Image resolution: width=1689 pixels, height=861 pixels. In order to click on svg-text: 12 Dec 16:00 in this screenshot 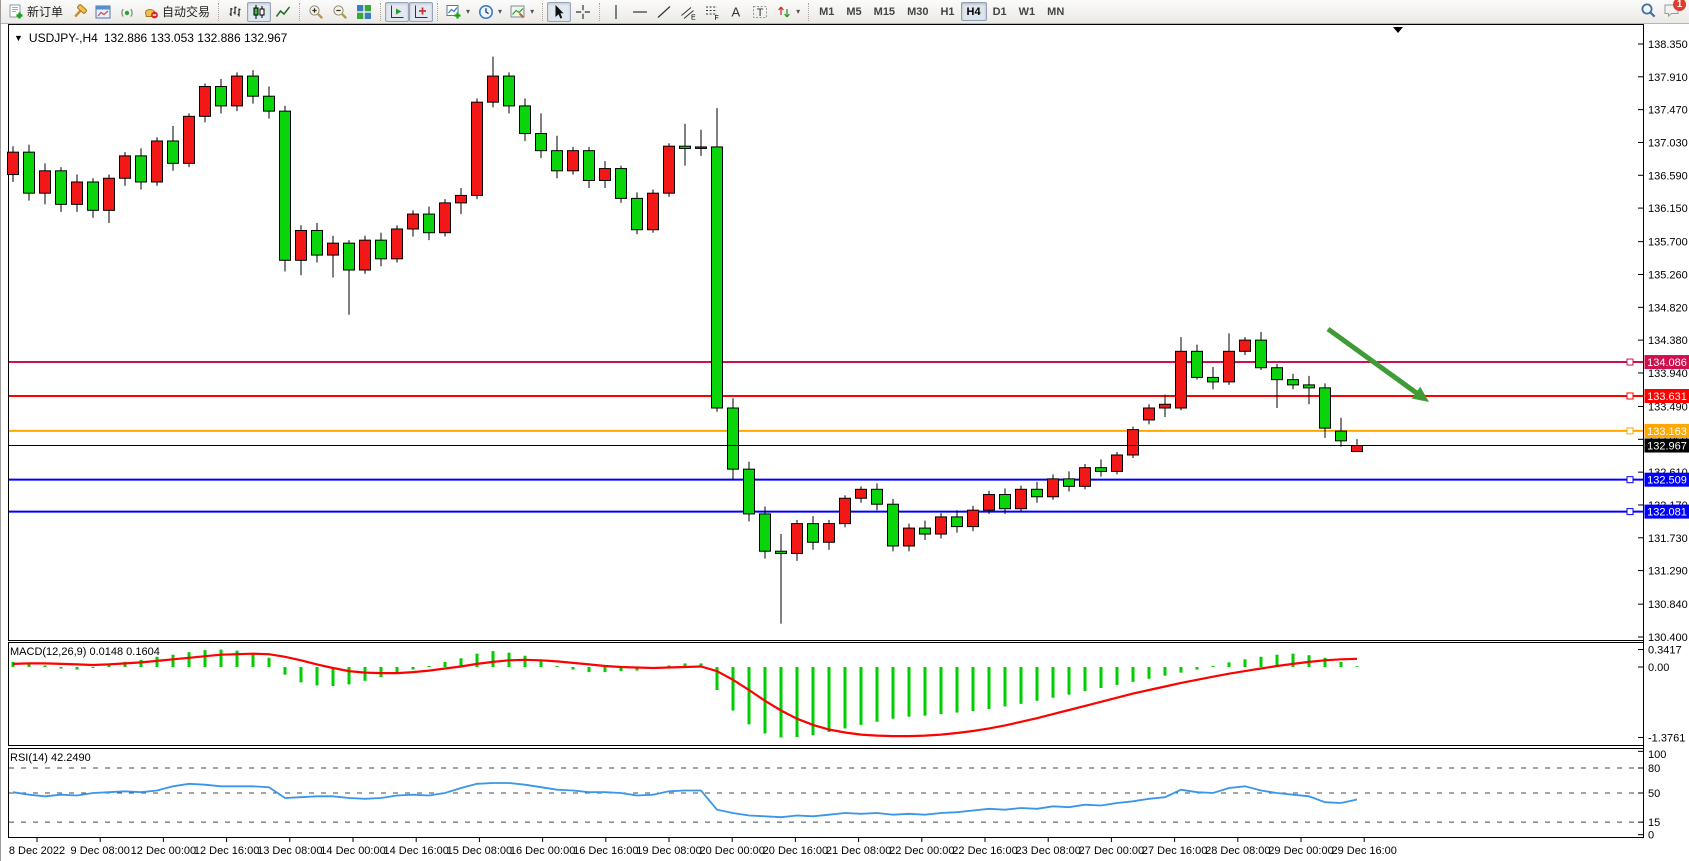, I will do `click(226, 851)`.